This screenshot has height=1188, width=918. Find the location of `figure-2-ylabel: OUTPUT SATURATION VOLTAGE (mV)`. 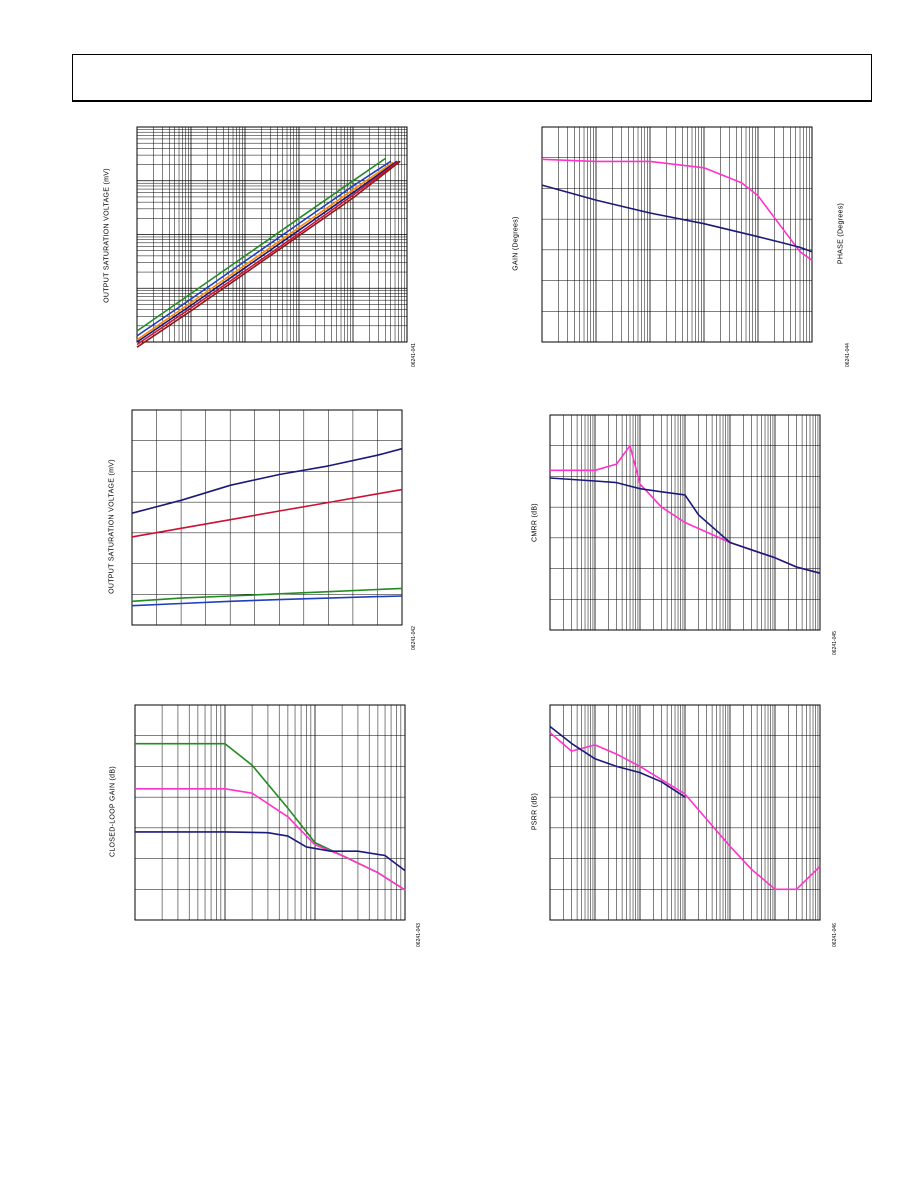

figure-2-ylabel: OUTPUT SATURATION VOLTAGE (mV) is located at coordinates (112, 526).